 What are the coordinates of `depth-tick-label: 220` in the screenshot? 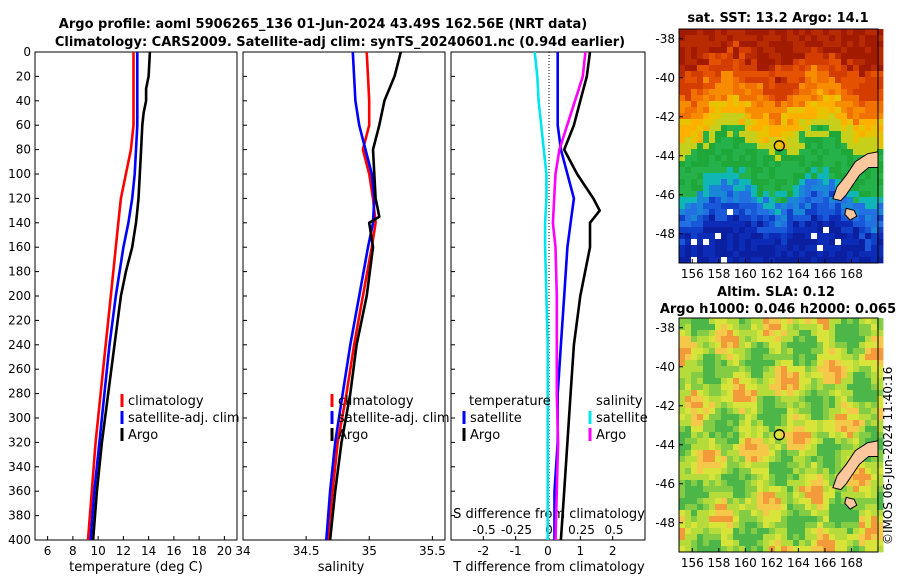 It's located at (19, 320).